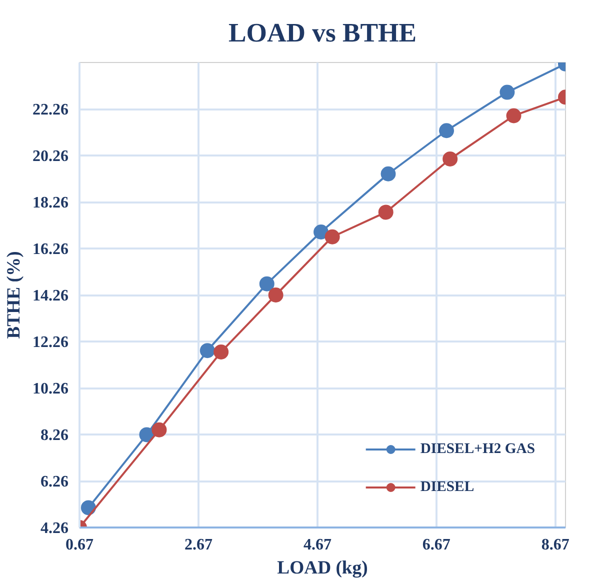  What do you see at coordinates (50, 296) in the screenshot?
I see `y-tick-label: 14.26` at bounding box center [50, 296].